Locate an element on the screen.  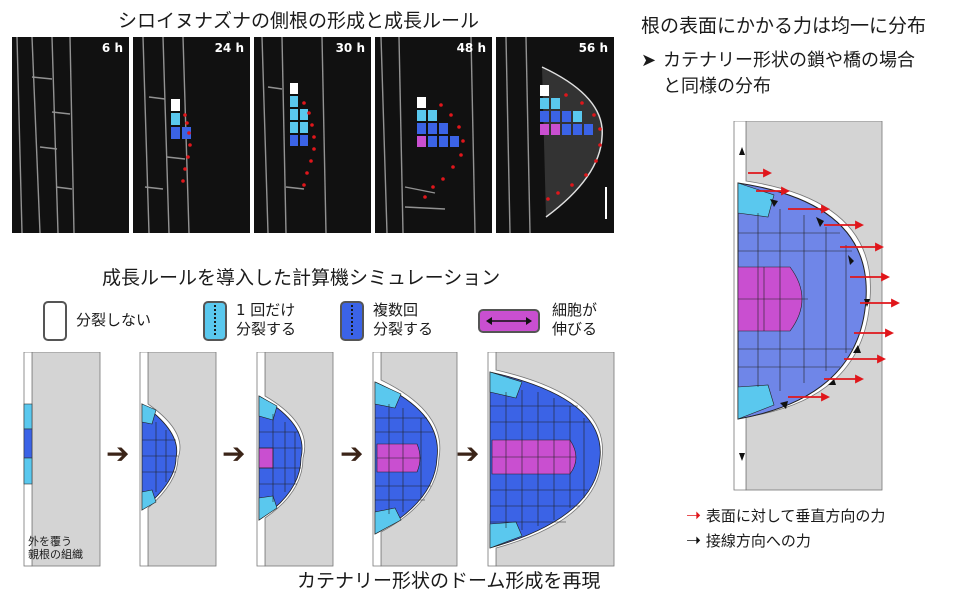
catenary-note-line2: と同様の分布 is located at coordinates (717, 86).